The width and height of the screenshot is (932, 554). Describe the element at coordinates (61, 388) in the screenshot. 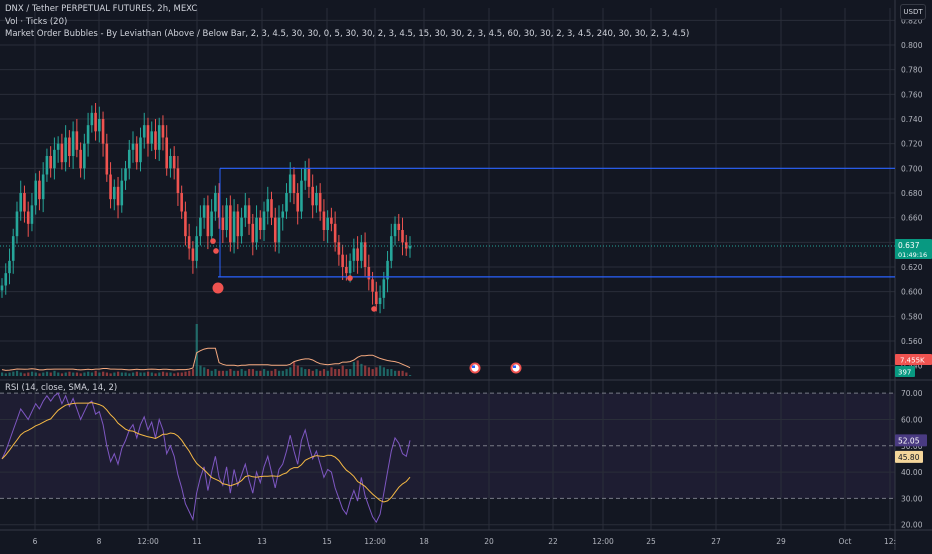

I see `rsi-indicator-title: RSI (14, close, SMA, 14, 2)` at that location.